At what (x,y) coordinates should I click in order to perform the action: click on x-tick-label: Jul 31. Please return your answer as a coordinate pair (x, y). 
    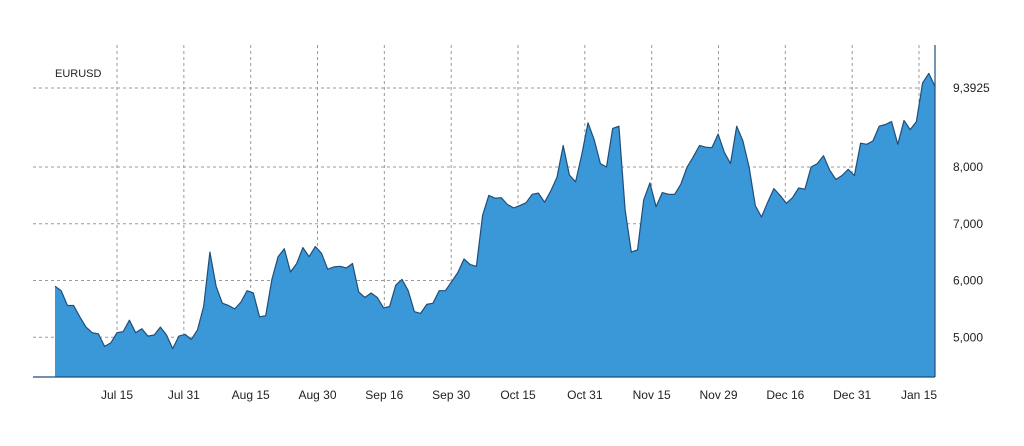
    Looking at the image, I should click on (184, 395).